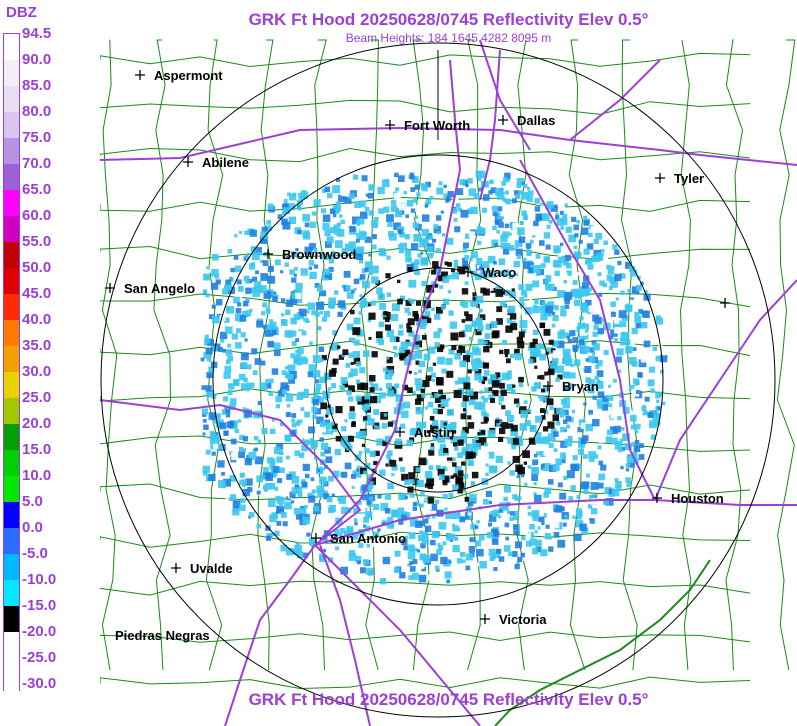 Image resolution: width=797 pixels, height=726 pixels. Describe the element at coordinates (657, 498) in the screenshot. I see `city-marker-icon` at that location.